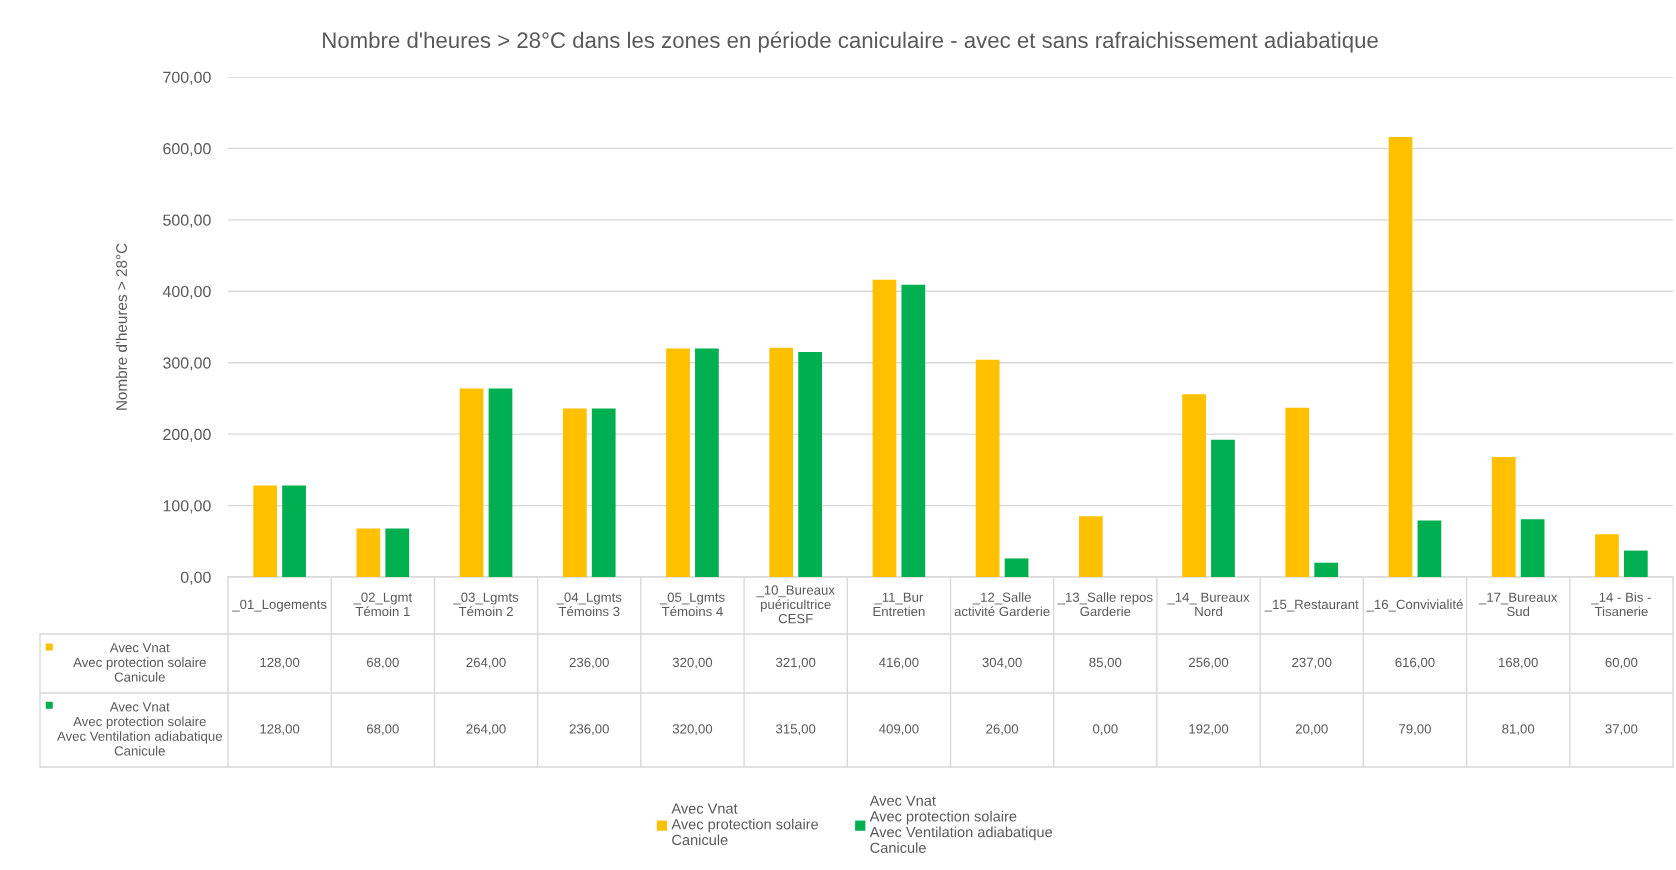 This screenshot has width=1676, height=870. I want to click on x-tick-label: _11_Bur Entretien, so click(899, 604).